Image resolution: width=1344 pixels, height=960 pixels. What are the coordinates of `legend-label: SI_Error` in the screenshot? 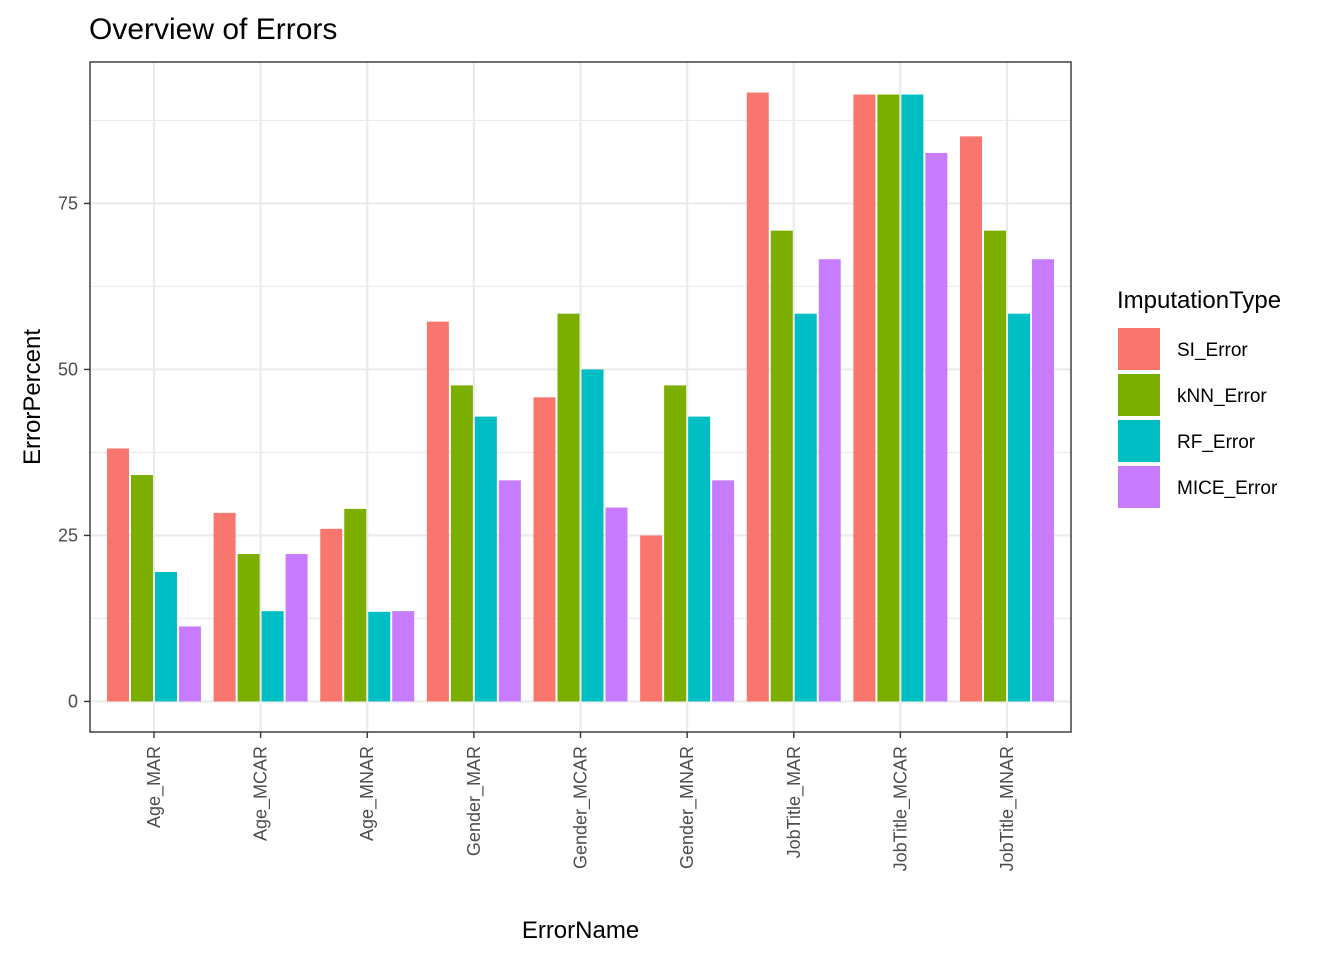 It's located at (1212, 350).